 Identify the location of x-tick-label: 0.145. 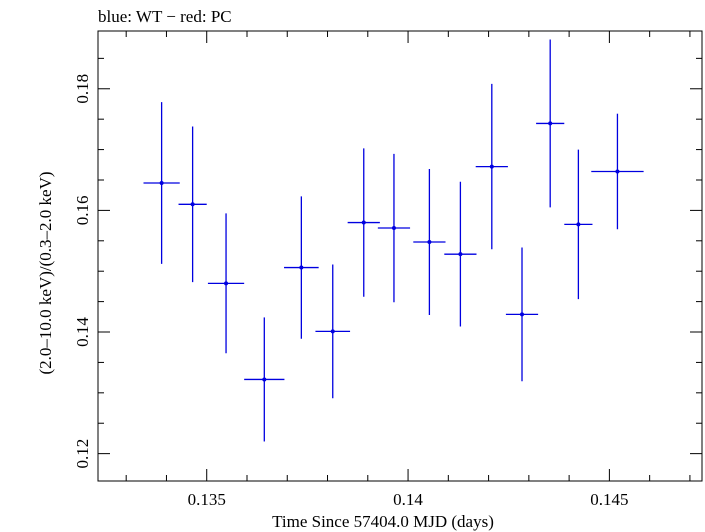
(609, 499).